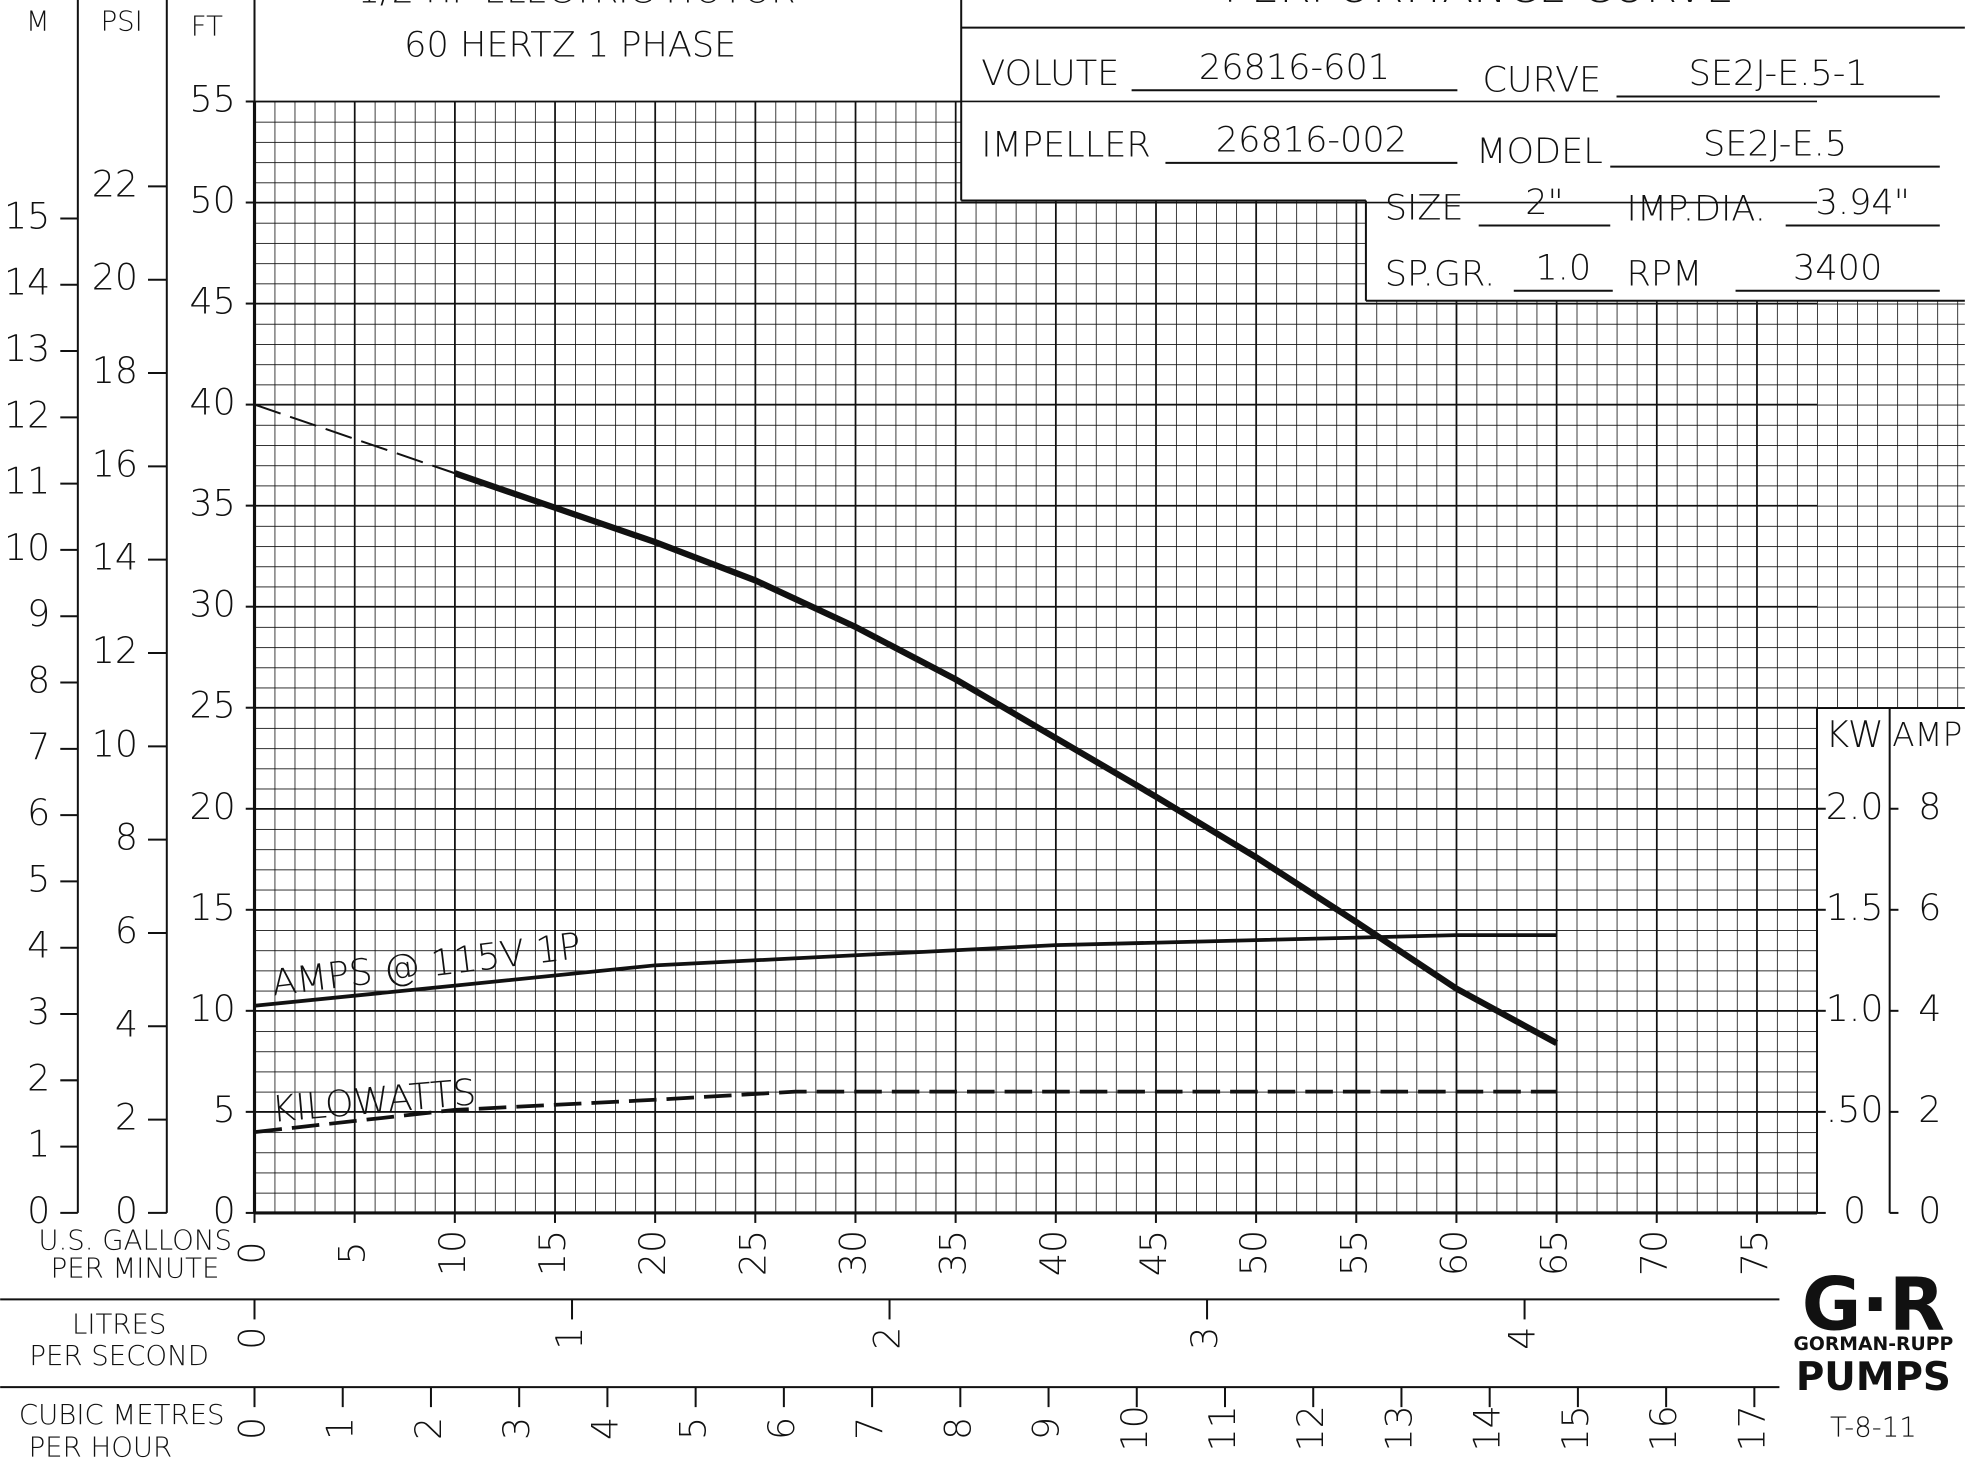 Image resolution: width=1965 pixels, height=1461 pixels. I want to click on logo-pumps: PUMPS, so click(1873, 1377).